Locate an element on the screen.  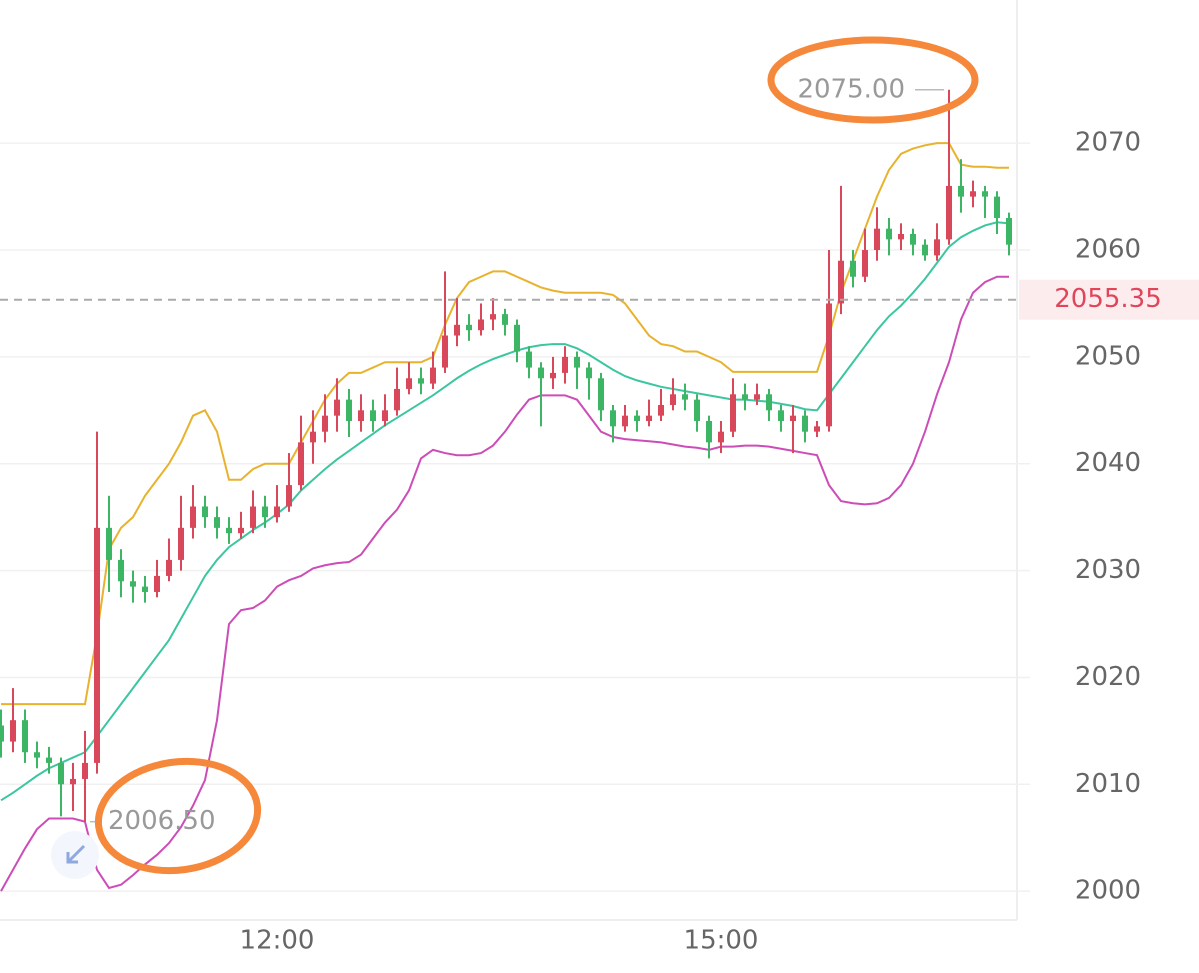
y-tick-label: 2000 is located at coordinates (1108, 891).